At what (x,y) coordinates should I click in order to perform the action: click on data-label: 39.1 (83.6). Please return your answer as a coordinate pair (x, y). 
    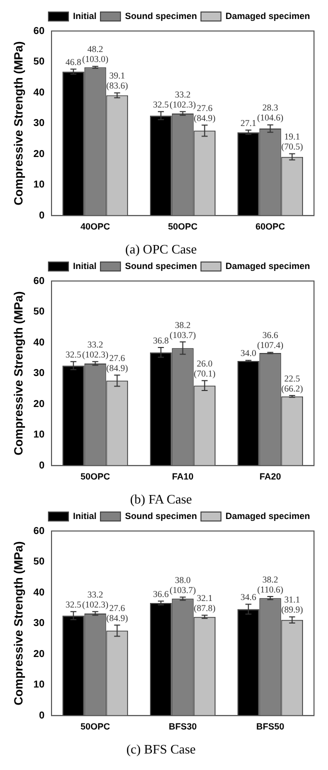
    Looking at the image, I should click on (117, 80).